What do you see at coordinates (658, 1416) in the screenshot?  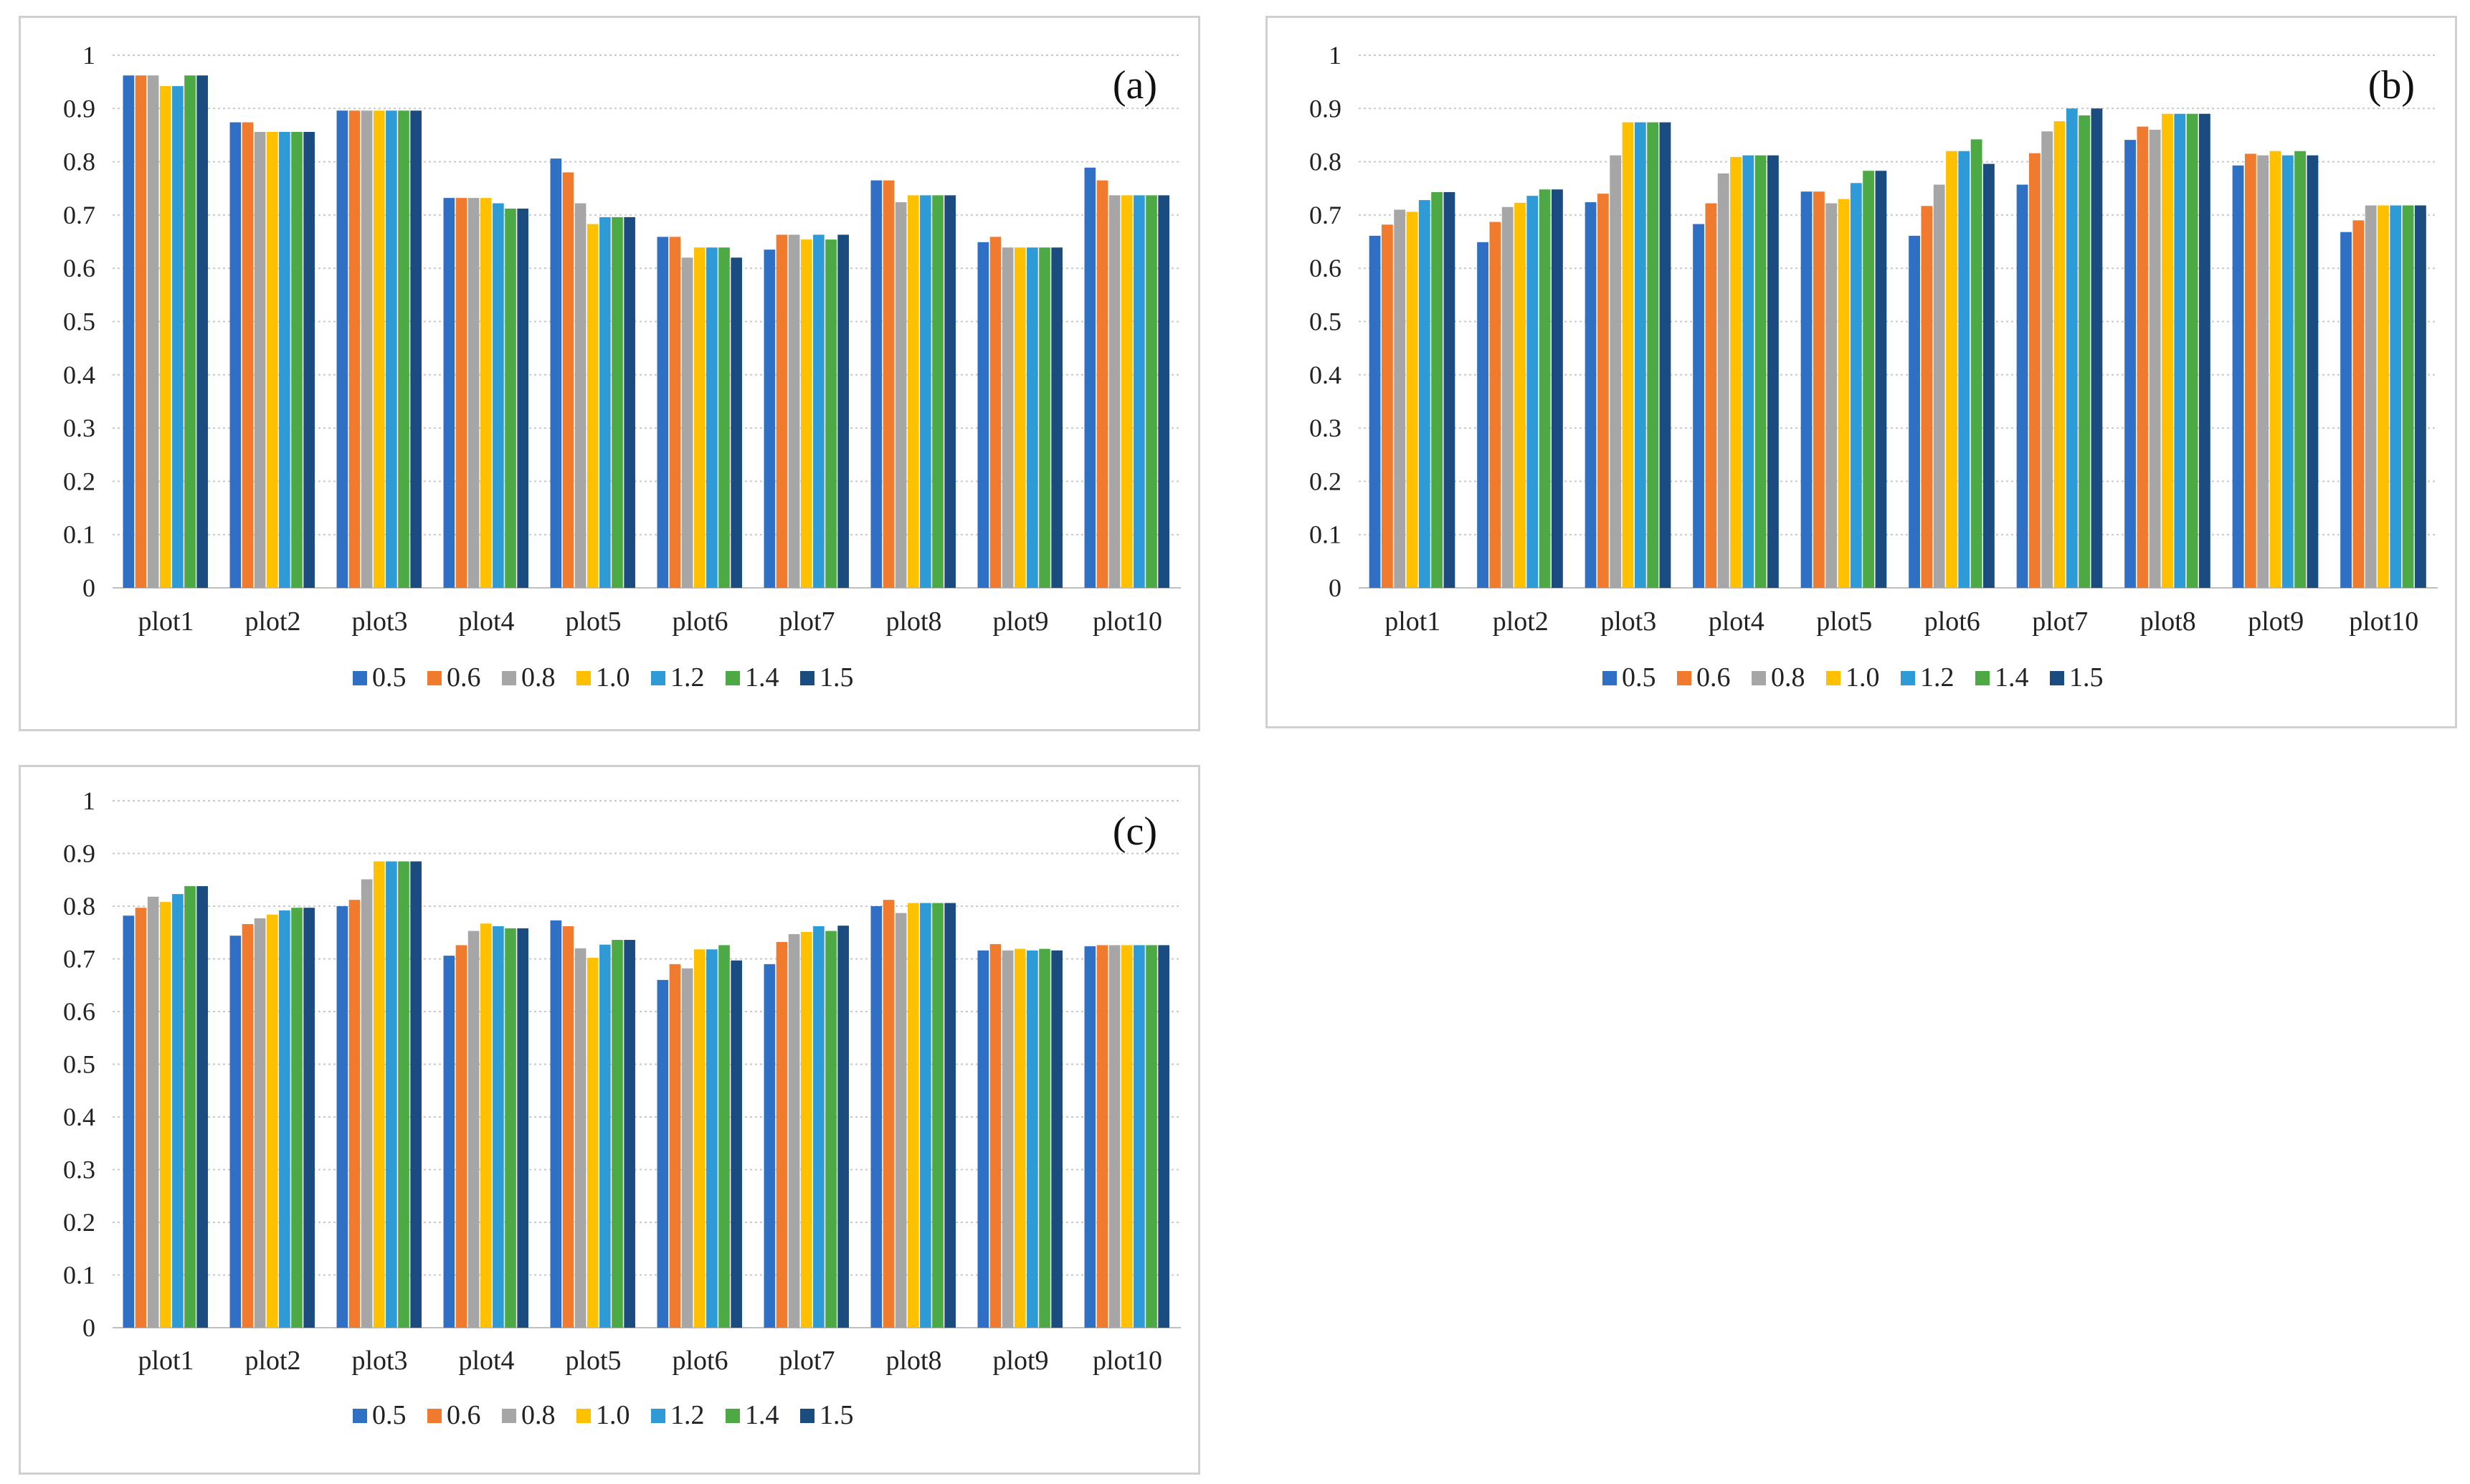 I see `legend-swatch-1.2` at bounding box center [658, 1416].